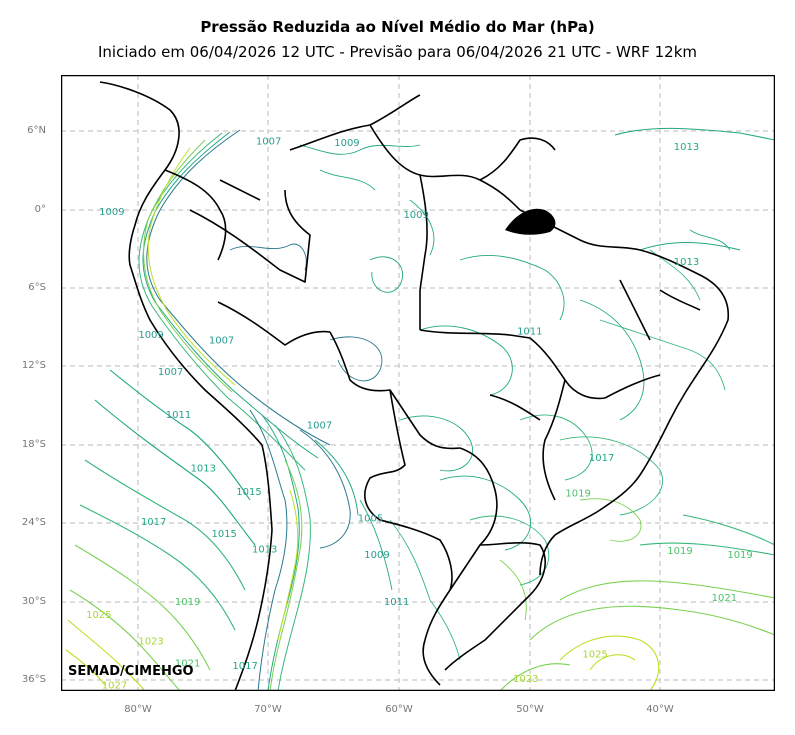  Describe the element at coordinates (160, 530) in the screenshot. I see `isobar-lines-pacific` at that location.